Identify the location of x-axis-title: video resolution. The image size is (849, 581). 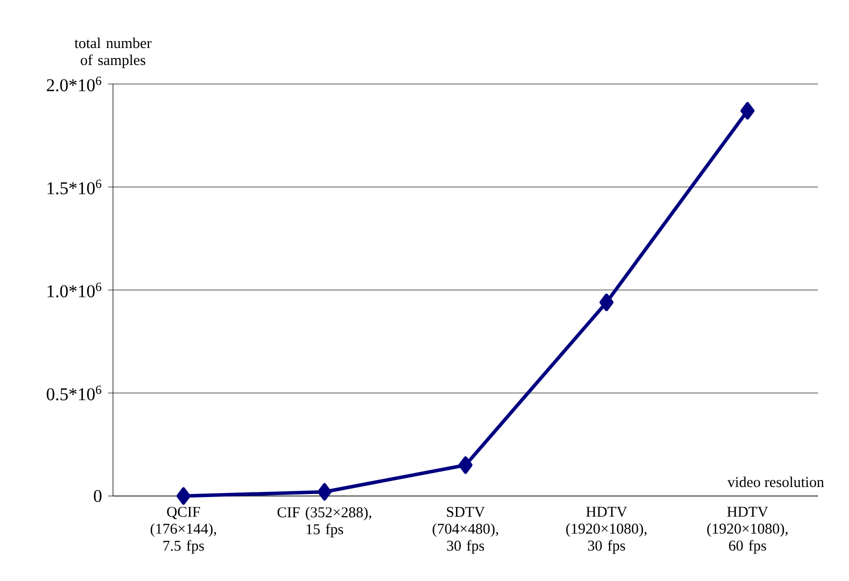
(775, 482).